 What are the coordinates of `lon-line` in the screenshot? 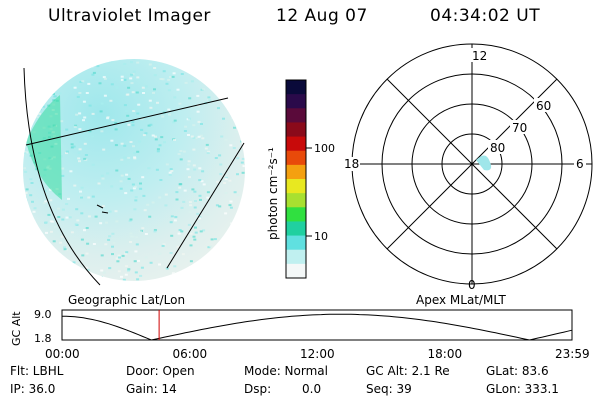 It's located at (205, 205).